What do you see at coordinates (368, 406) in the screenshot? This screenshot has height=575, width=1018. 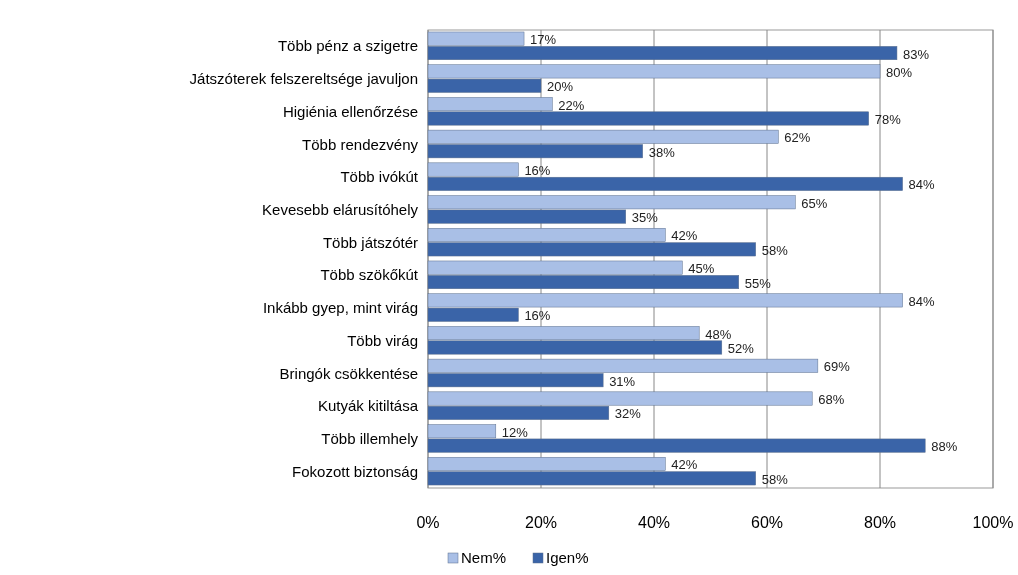 I see `y-tick-label: Kutyák kitiltása` at bounding box center [368, 406].